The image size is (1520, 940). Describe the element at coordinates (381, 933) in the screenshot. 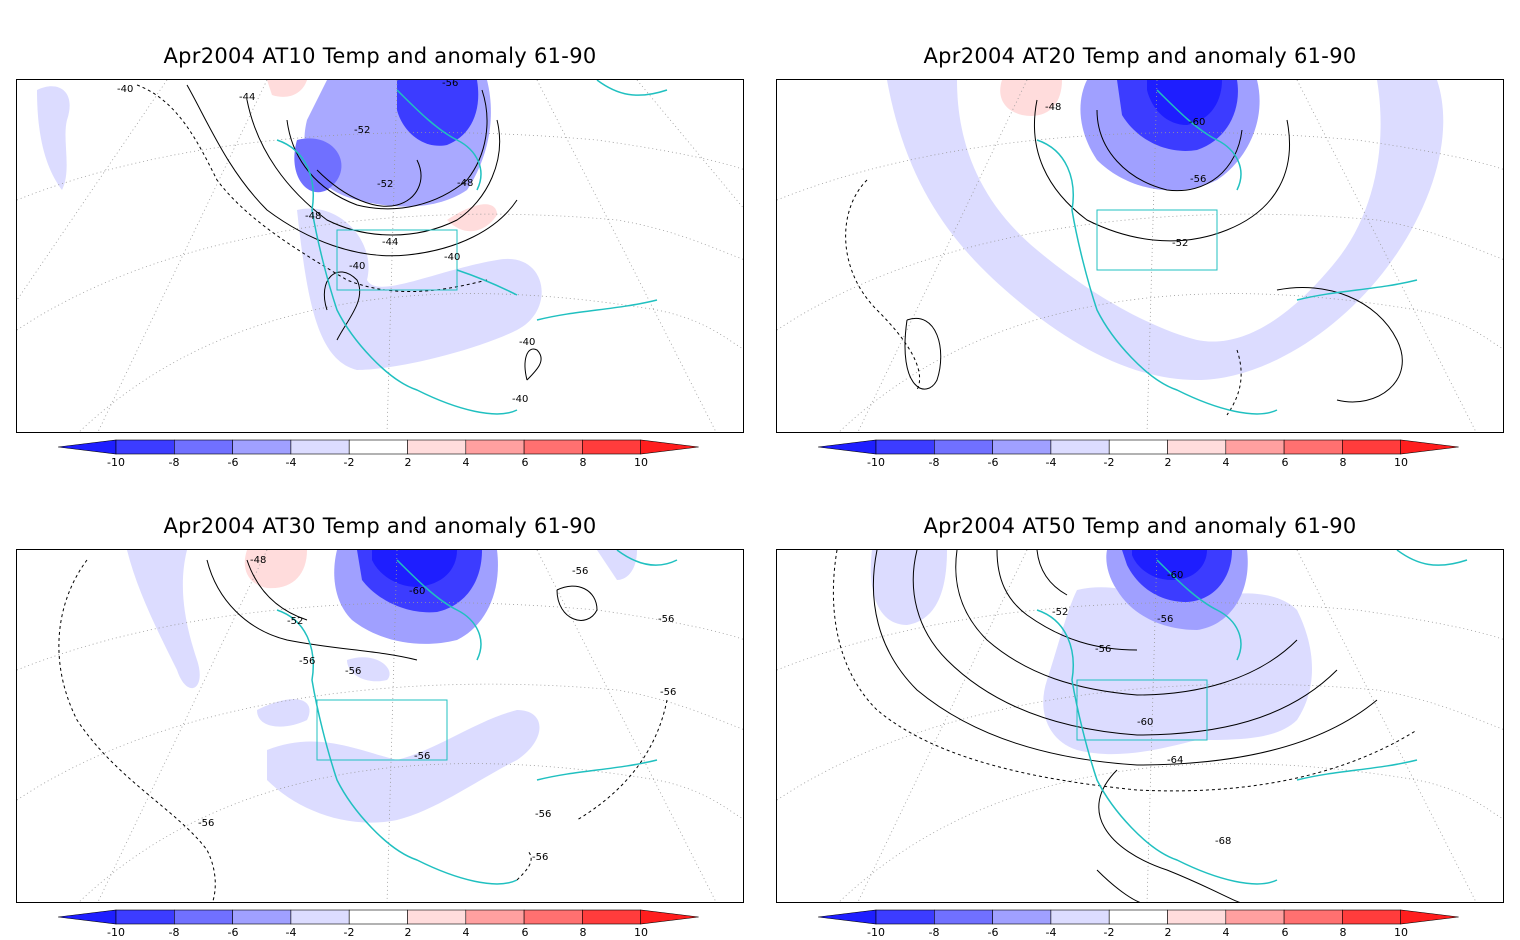

I see `colorbar-labels: -10 -8 -6 -4 -2 2 4 6 8 10` at that location.